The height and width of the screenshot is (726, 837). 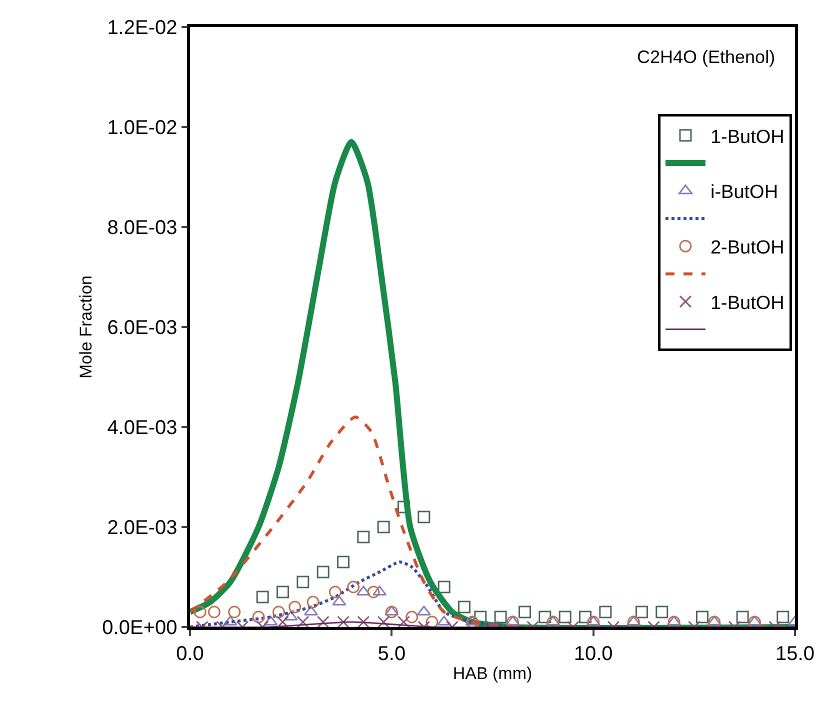 What do you see at coordinates (190, 653) in the screenshot?
I see `x-tick-label: 0.0` at bounding box center [190, 653].